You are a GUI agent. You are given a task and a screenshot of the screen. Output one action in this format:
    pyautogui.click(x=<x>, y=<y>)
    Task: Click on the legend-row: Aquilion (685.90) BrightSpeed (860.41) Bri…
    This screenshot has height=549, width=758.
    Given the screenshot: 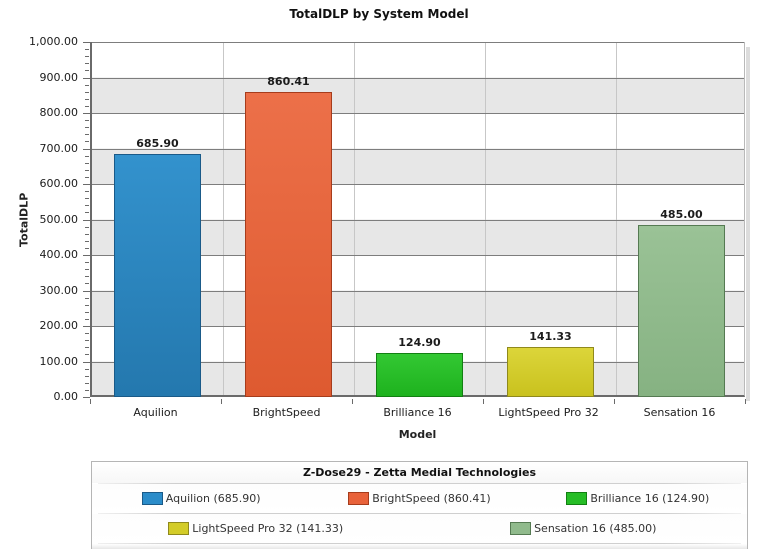 What is the action you would take?
    pyautogui.click(x=419, y=498)
    